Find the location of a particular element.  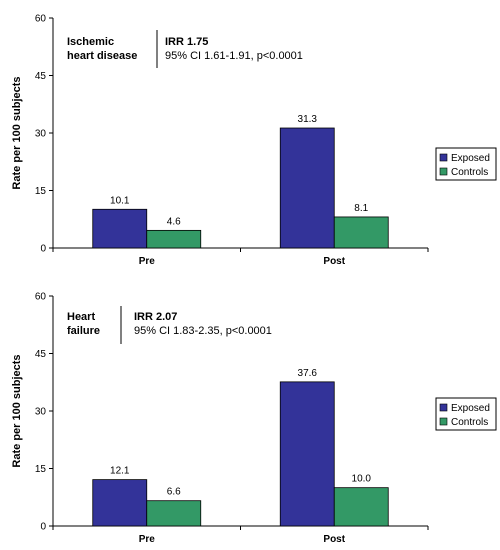

data-label: 4.6 is located at coordinates (174, 221).